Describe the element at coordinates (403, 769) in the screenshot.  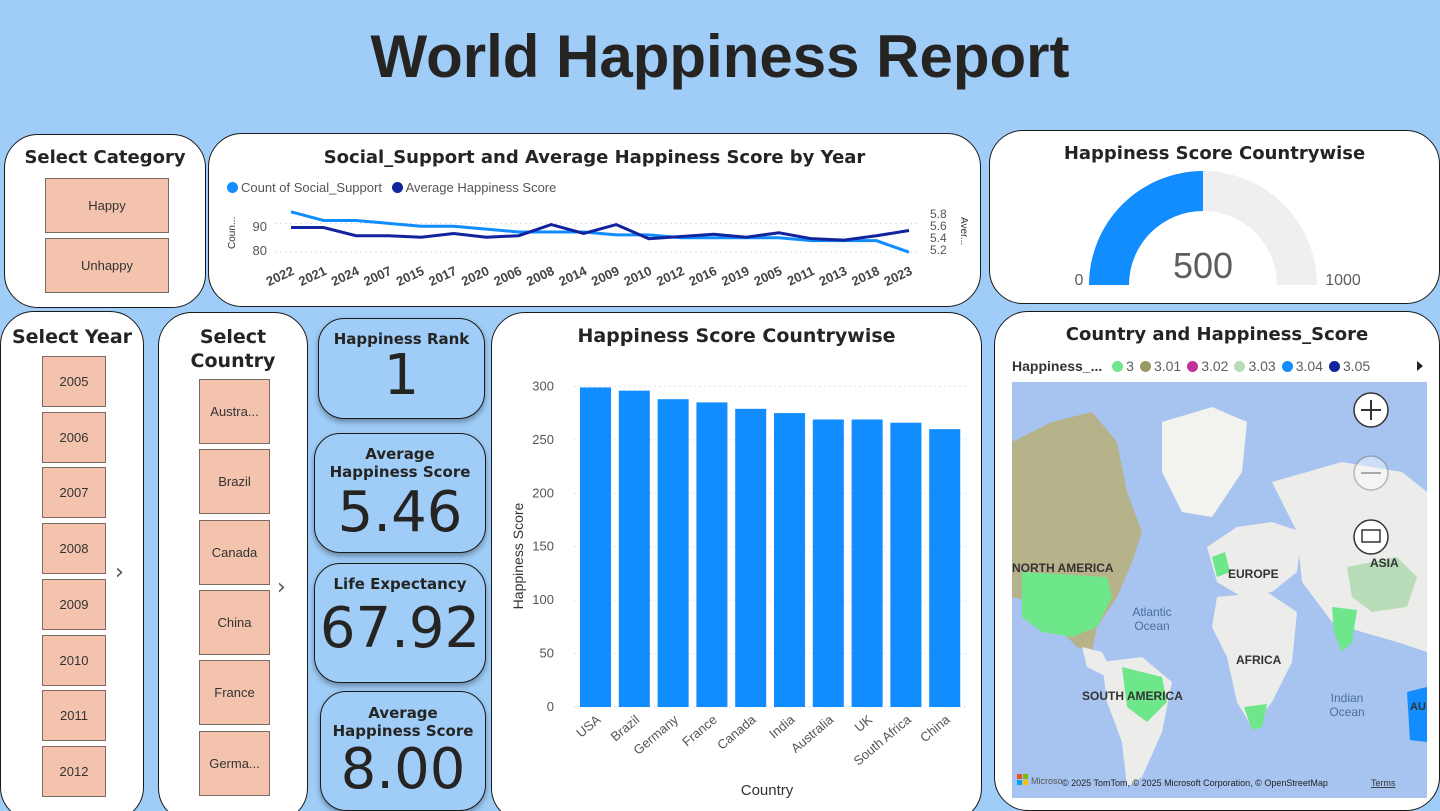
I see `kpi-avg2-value: 8.00` at that location.